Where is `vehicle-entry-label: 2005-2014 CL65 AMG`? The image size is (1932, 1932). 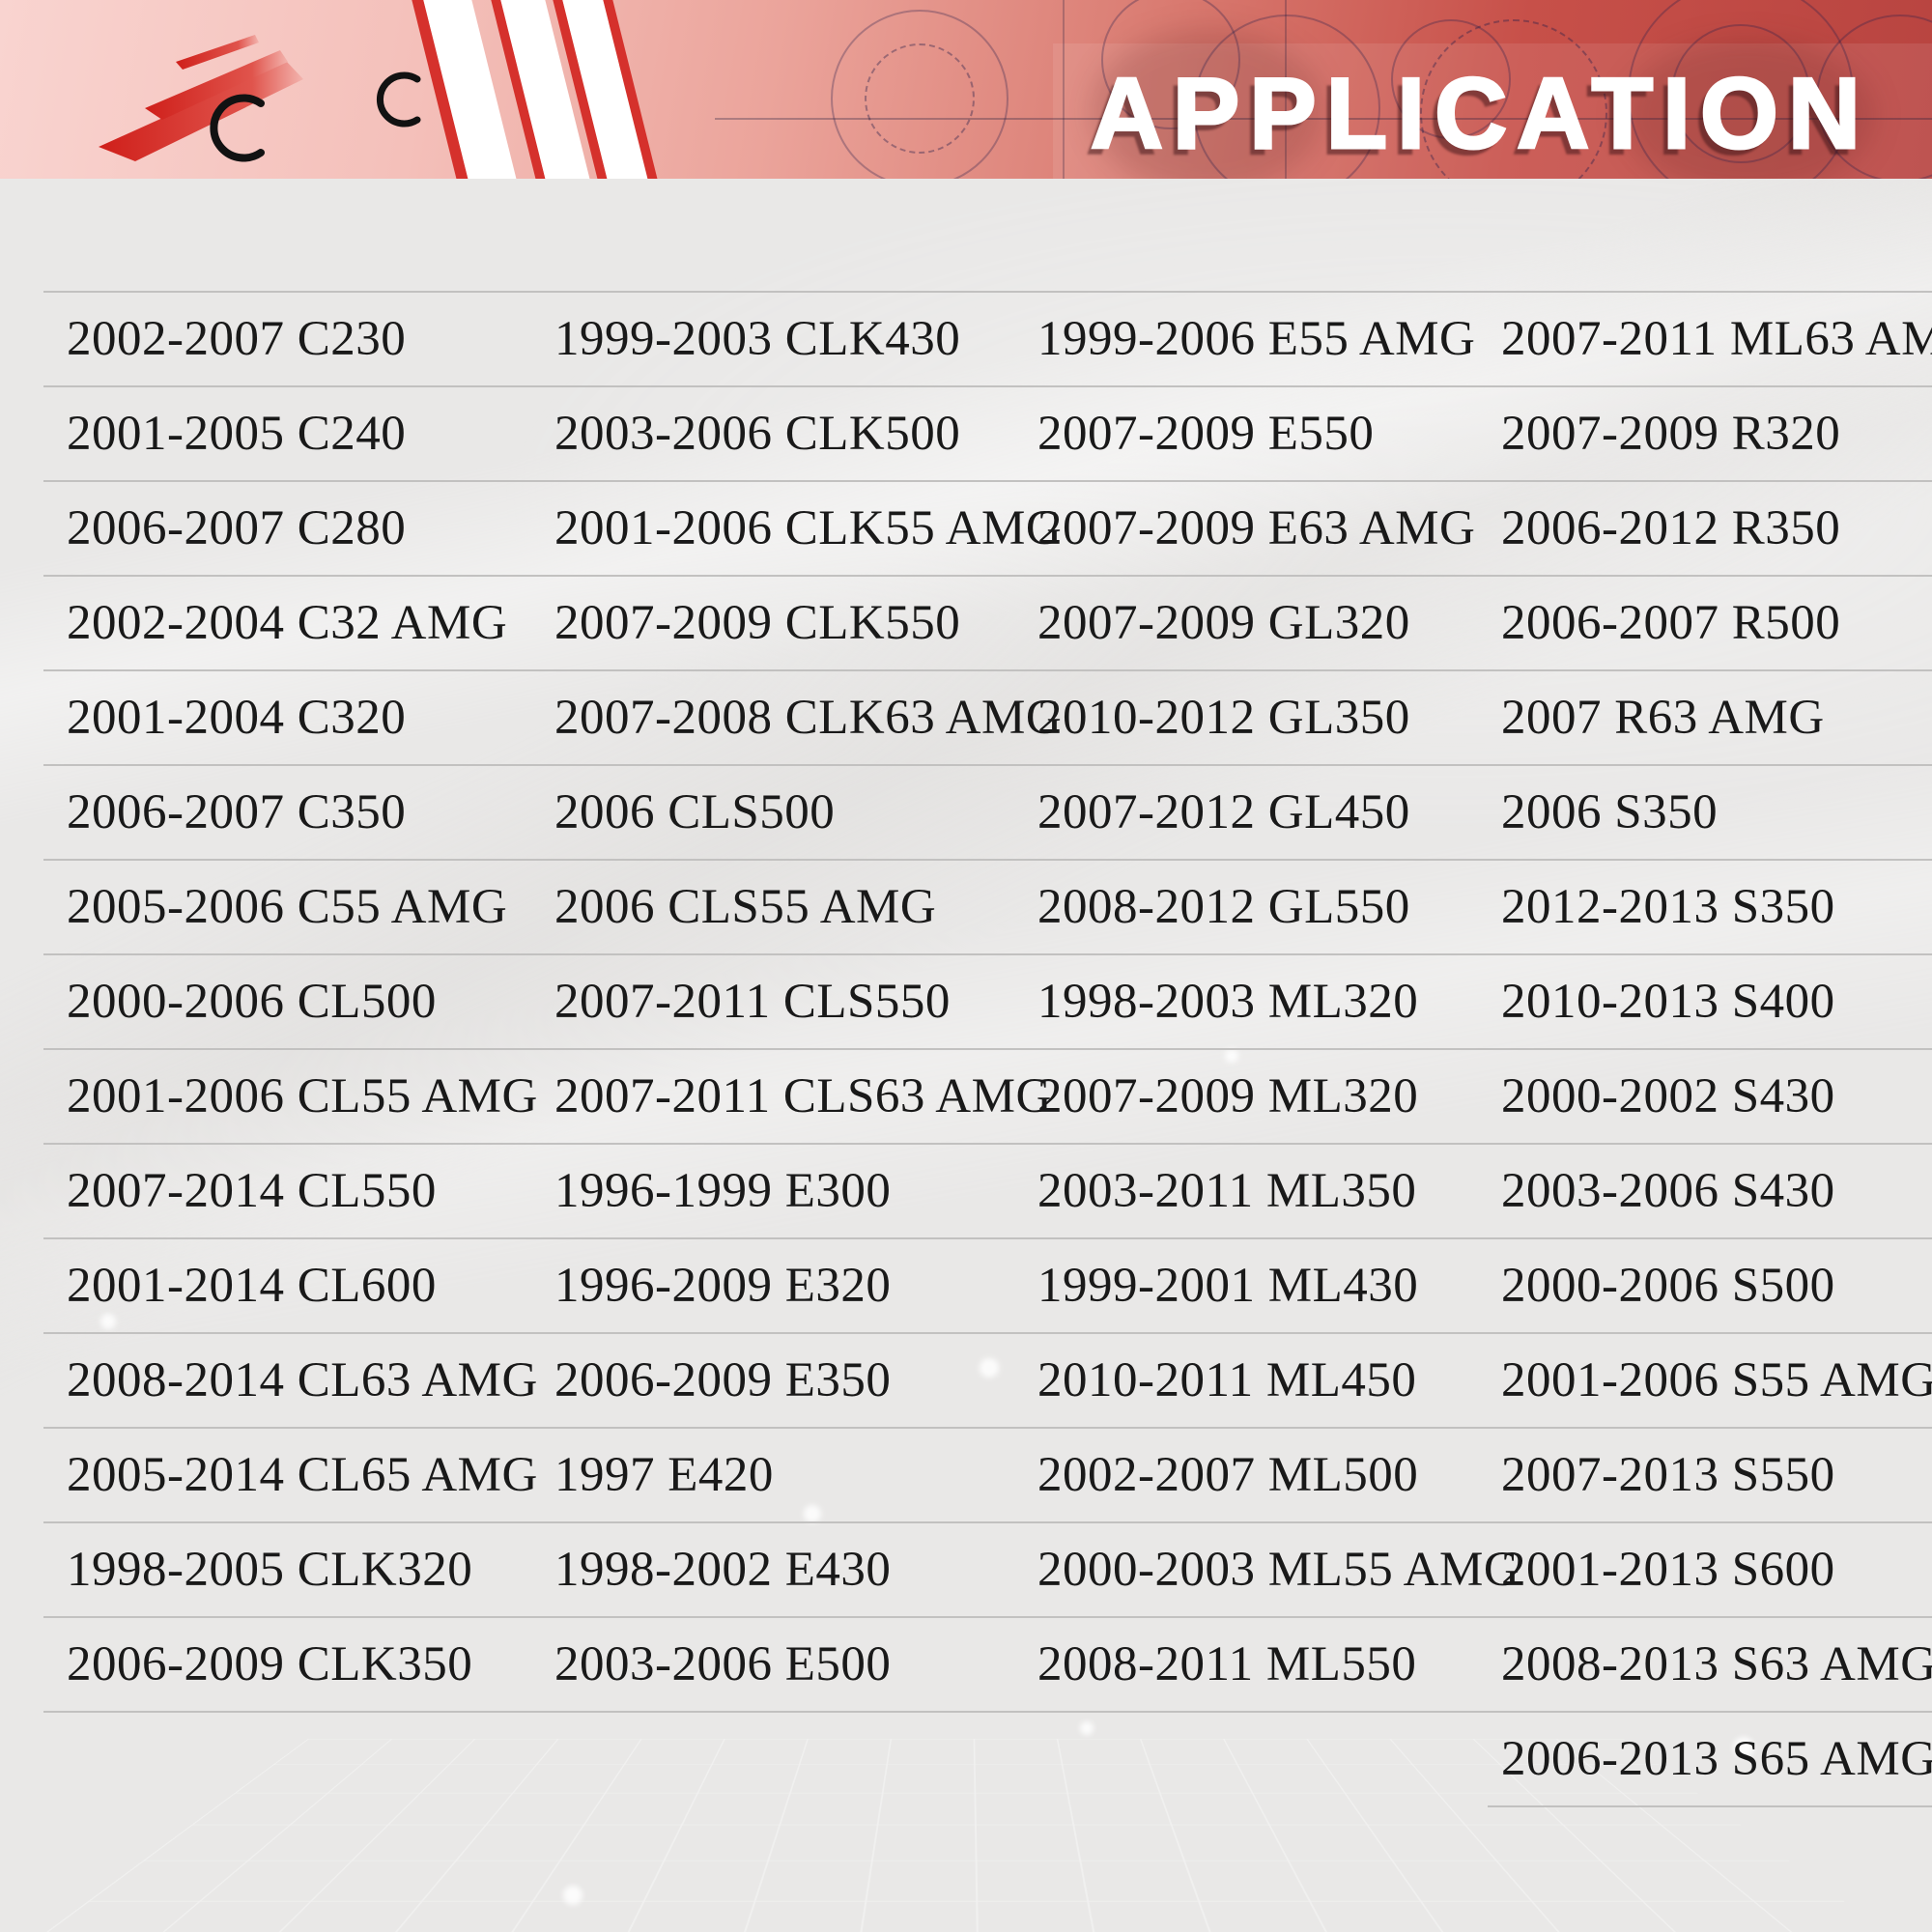
vehicle-entry-label: 2005-2014 CL65 AMG is located at coordinates (302, 1475).